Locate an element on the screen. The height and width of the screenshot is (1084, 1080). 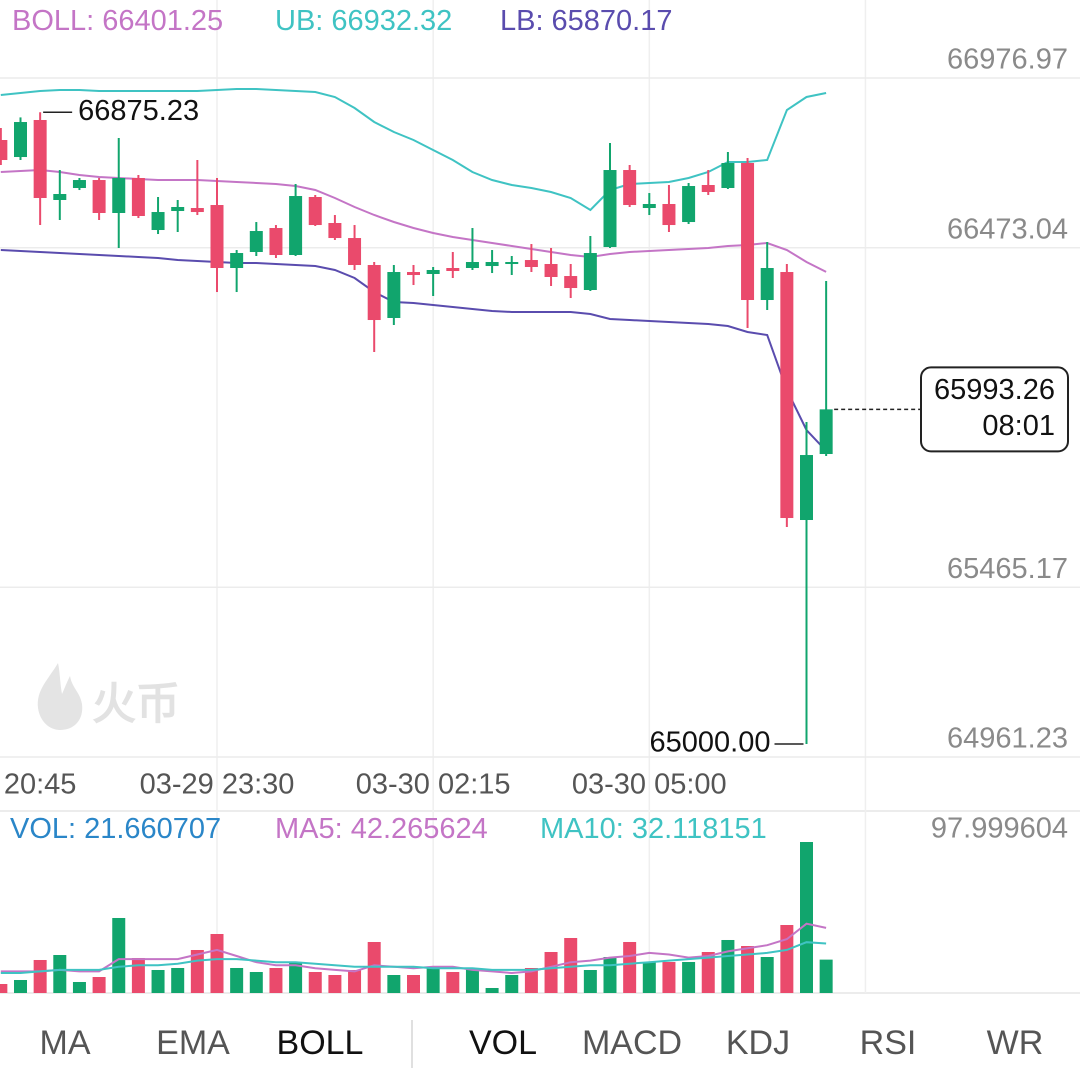
watermark-icon is located at coordinates (60, 696).